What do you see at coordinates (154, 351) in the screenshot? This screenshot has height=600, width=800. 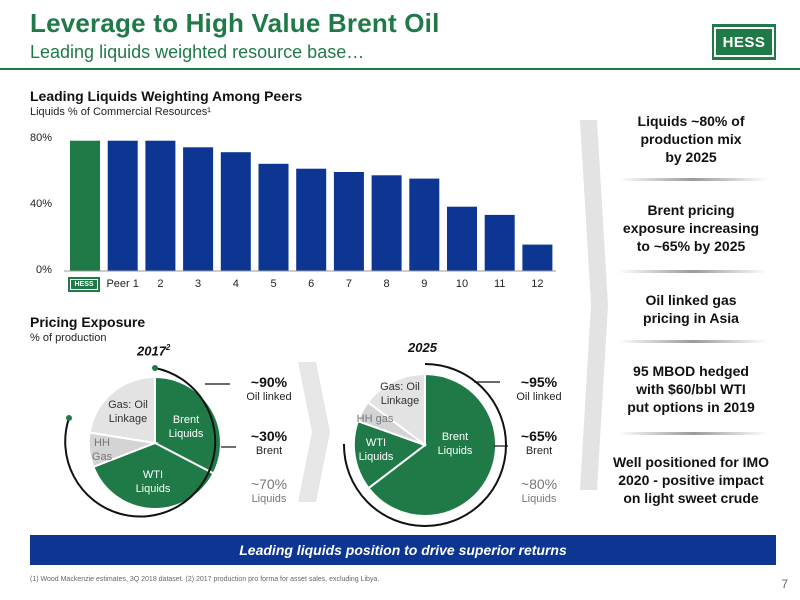 I see `pie-2017-year: 20172` at bounding box center [154, 351].